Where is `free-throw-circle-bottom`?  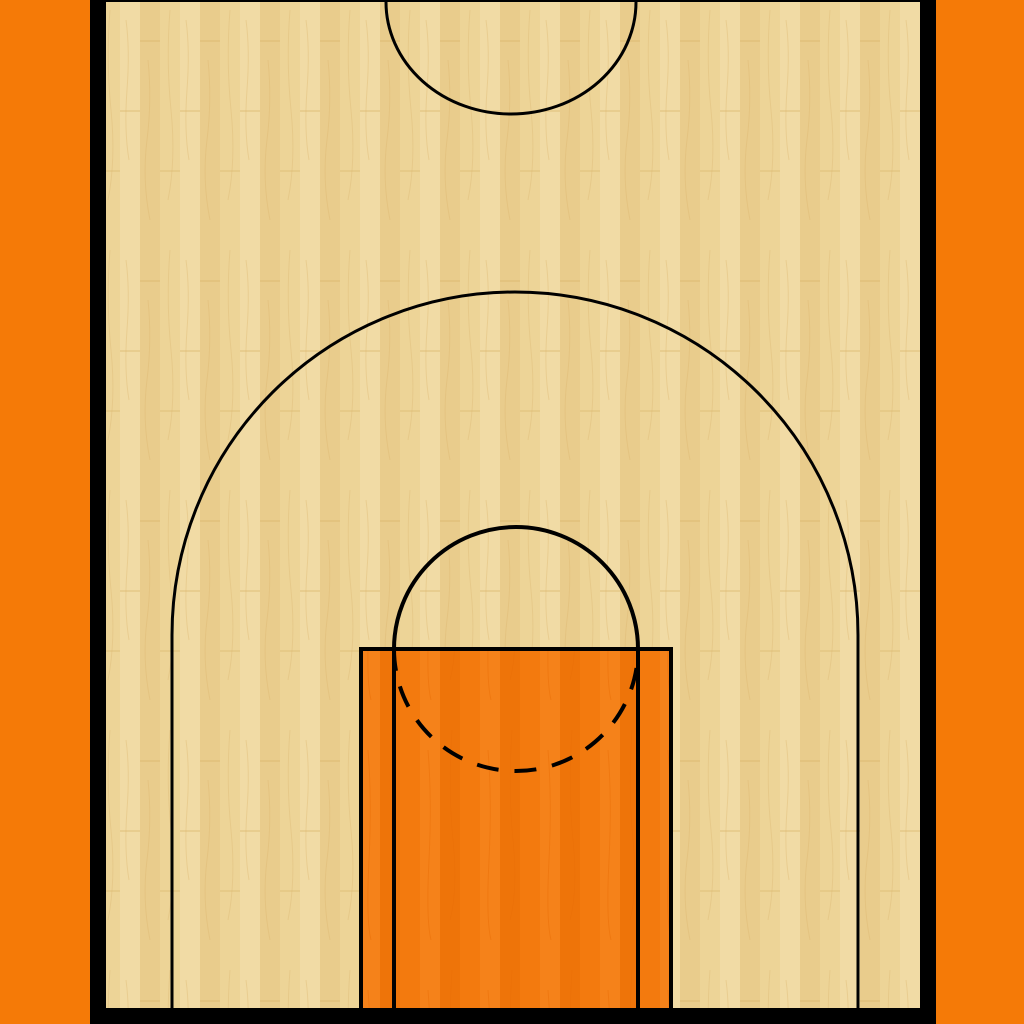
free-throw-circle-bottom is located at coordinates (516, 710).